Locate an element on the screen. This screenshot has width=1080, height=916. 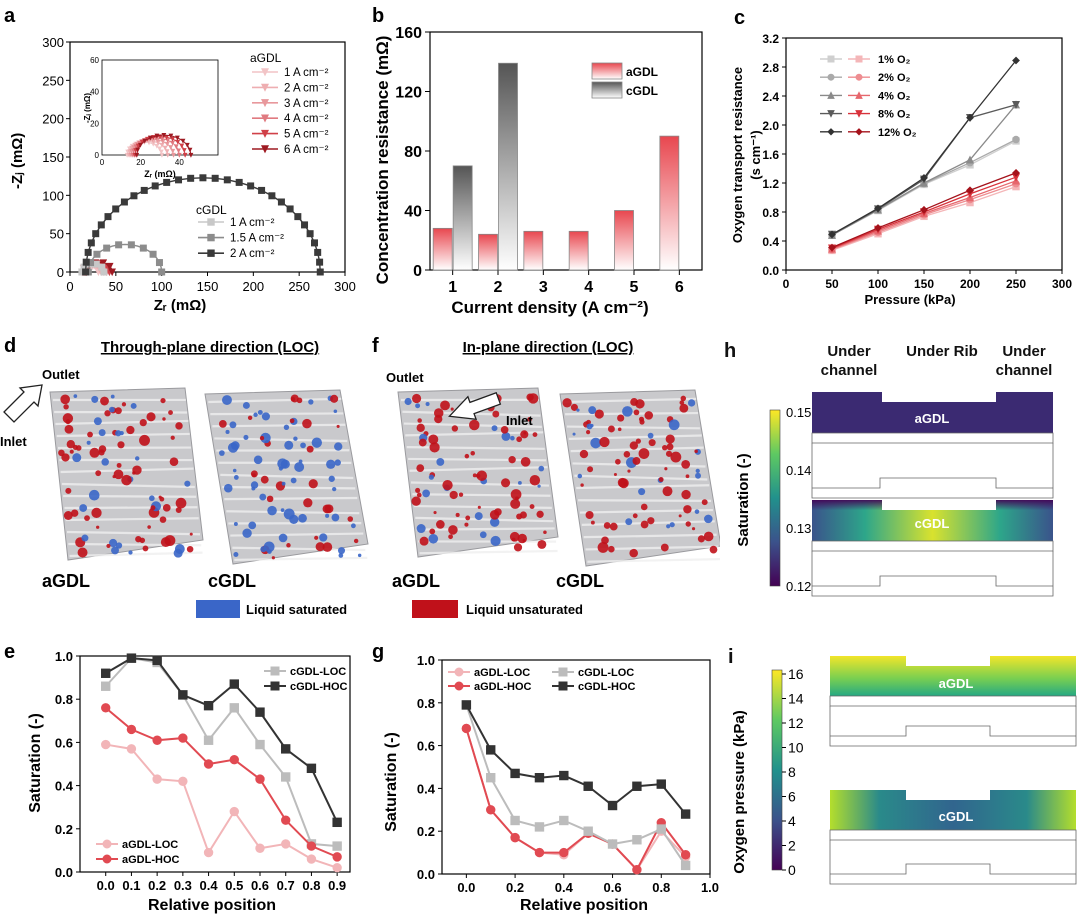
panel-c-xtick-label: 300 is located at coordinates (1062, 284).